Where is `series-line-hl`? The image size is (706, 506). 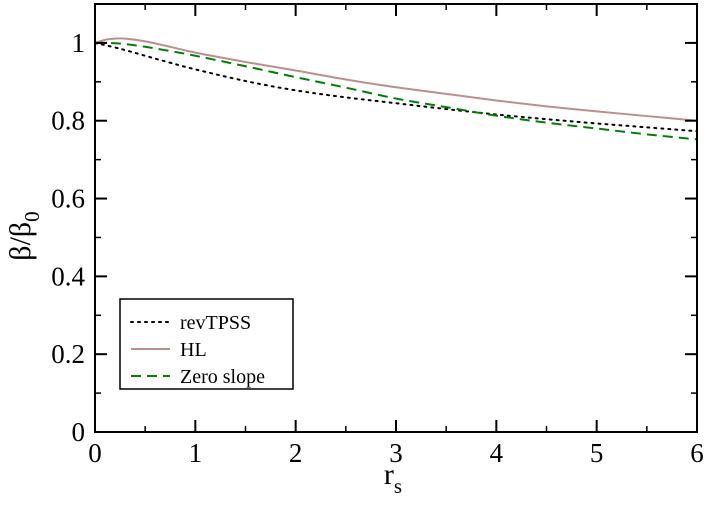 series-line-hl is located at coordinates (396, 79).